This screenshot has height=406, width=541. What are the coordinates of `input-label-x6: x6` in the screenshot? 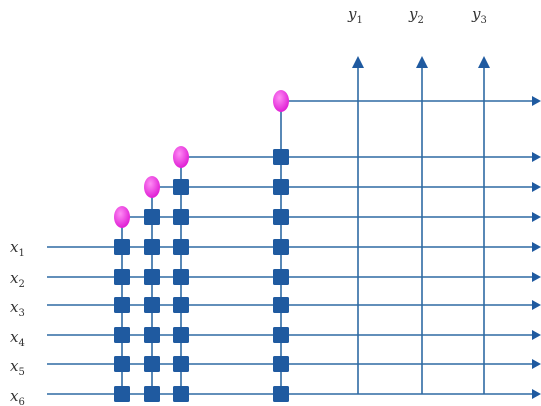 It's located at (17, 396).